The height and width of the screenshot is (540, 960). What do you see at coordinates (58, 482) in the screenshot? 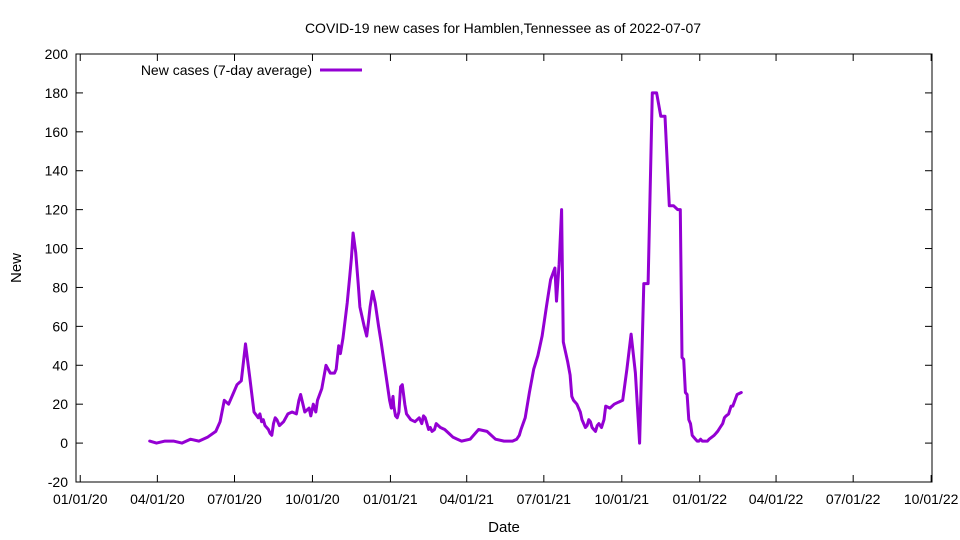
I see `y-tick-label: -20` at bounding box center [58, 482].